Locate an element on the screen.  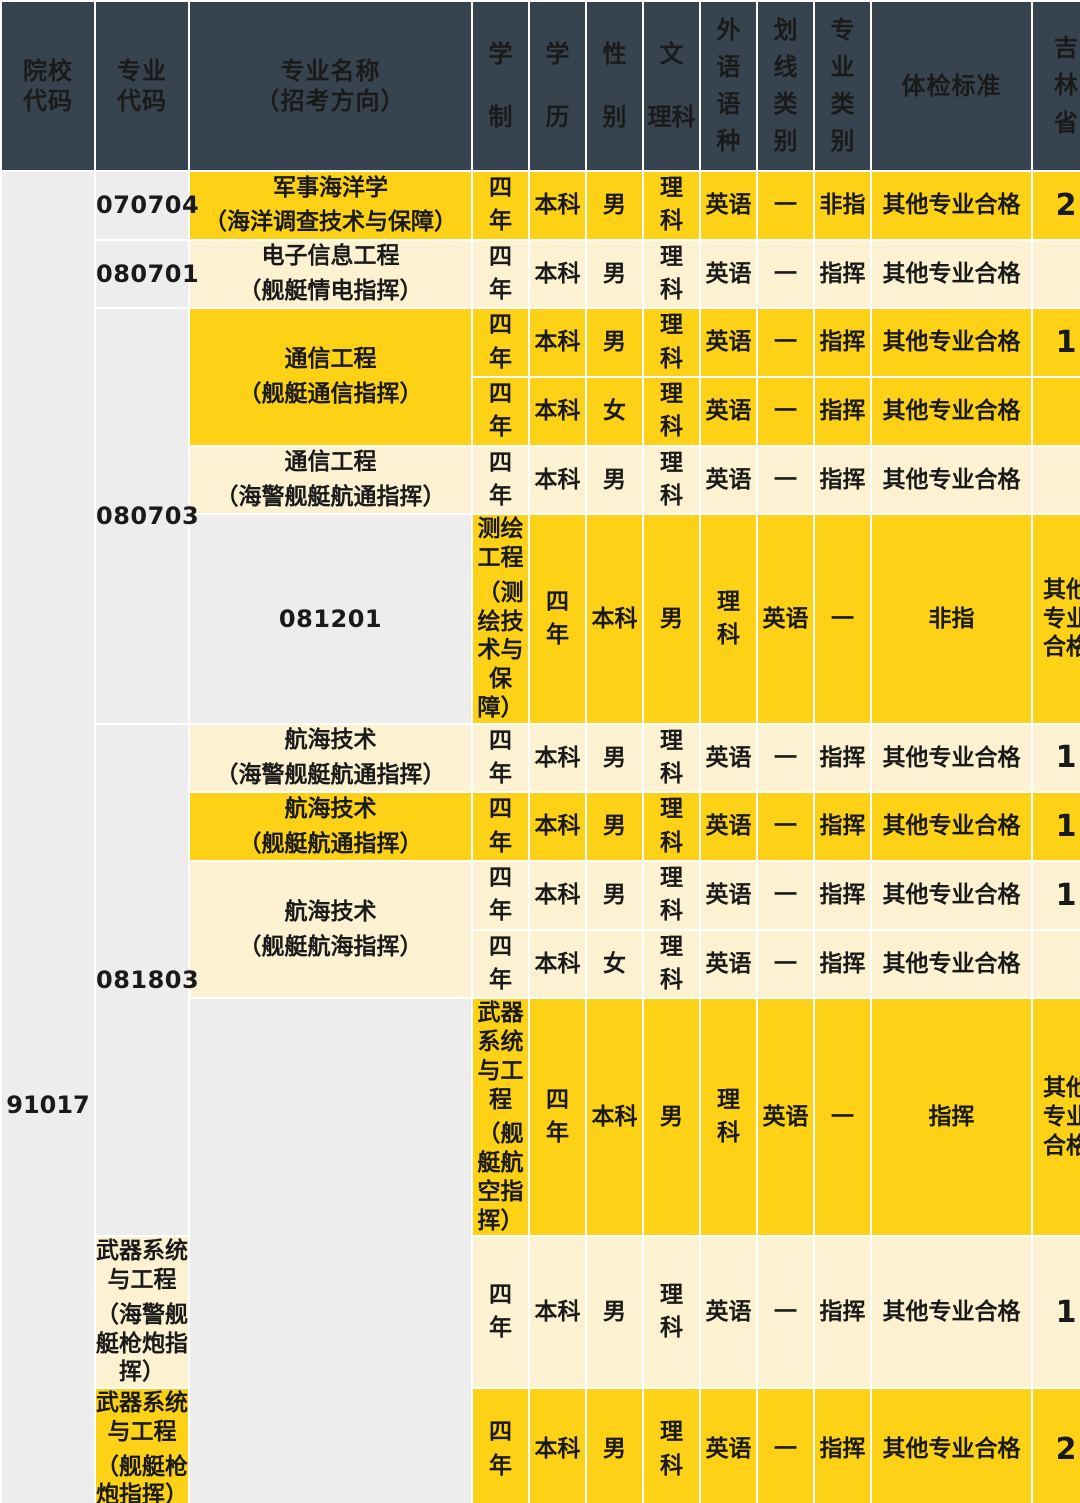
major-name-cell: 武器系统与工程 （舰艇枪炮指挥） is located at coordinates (142, 1446).